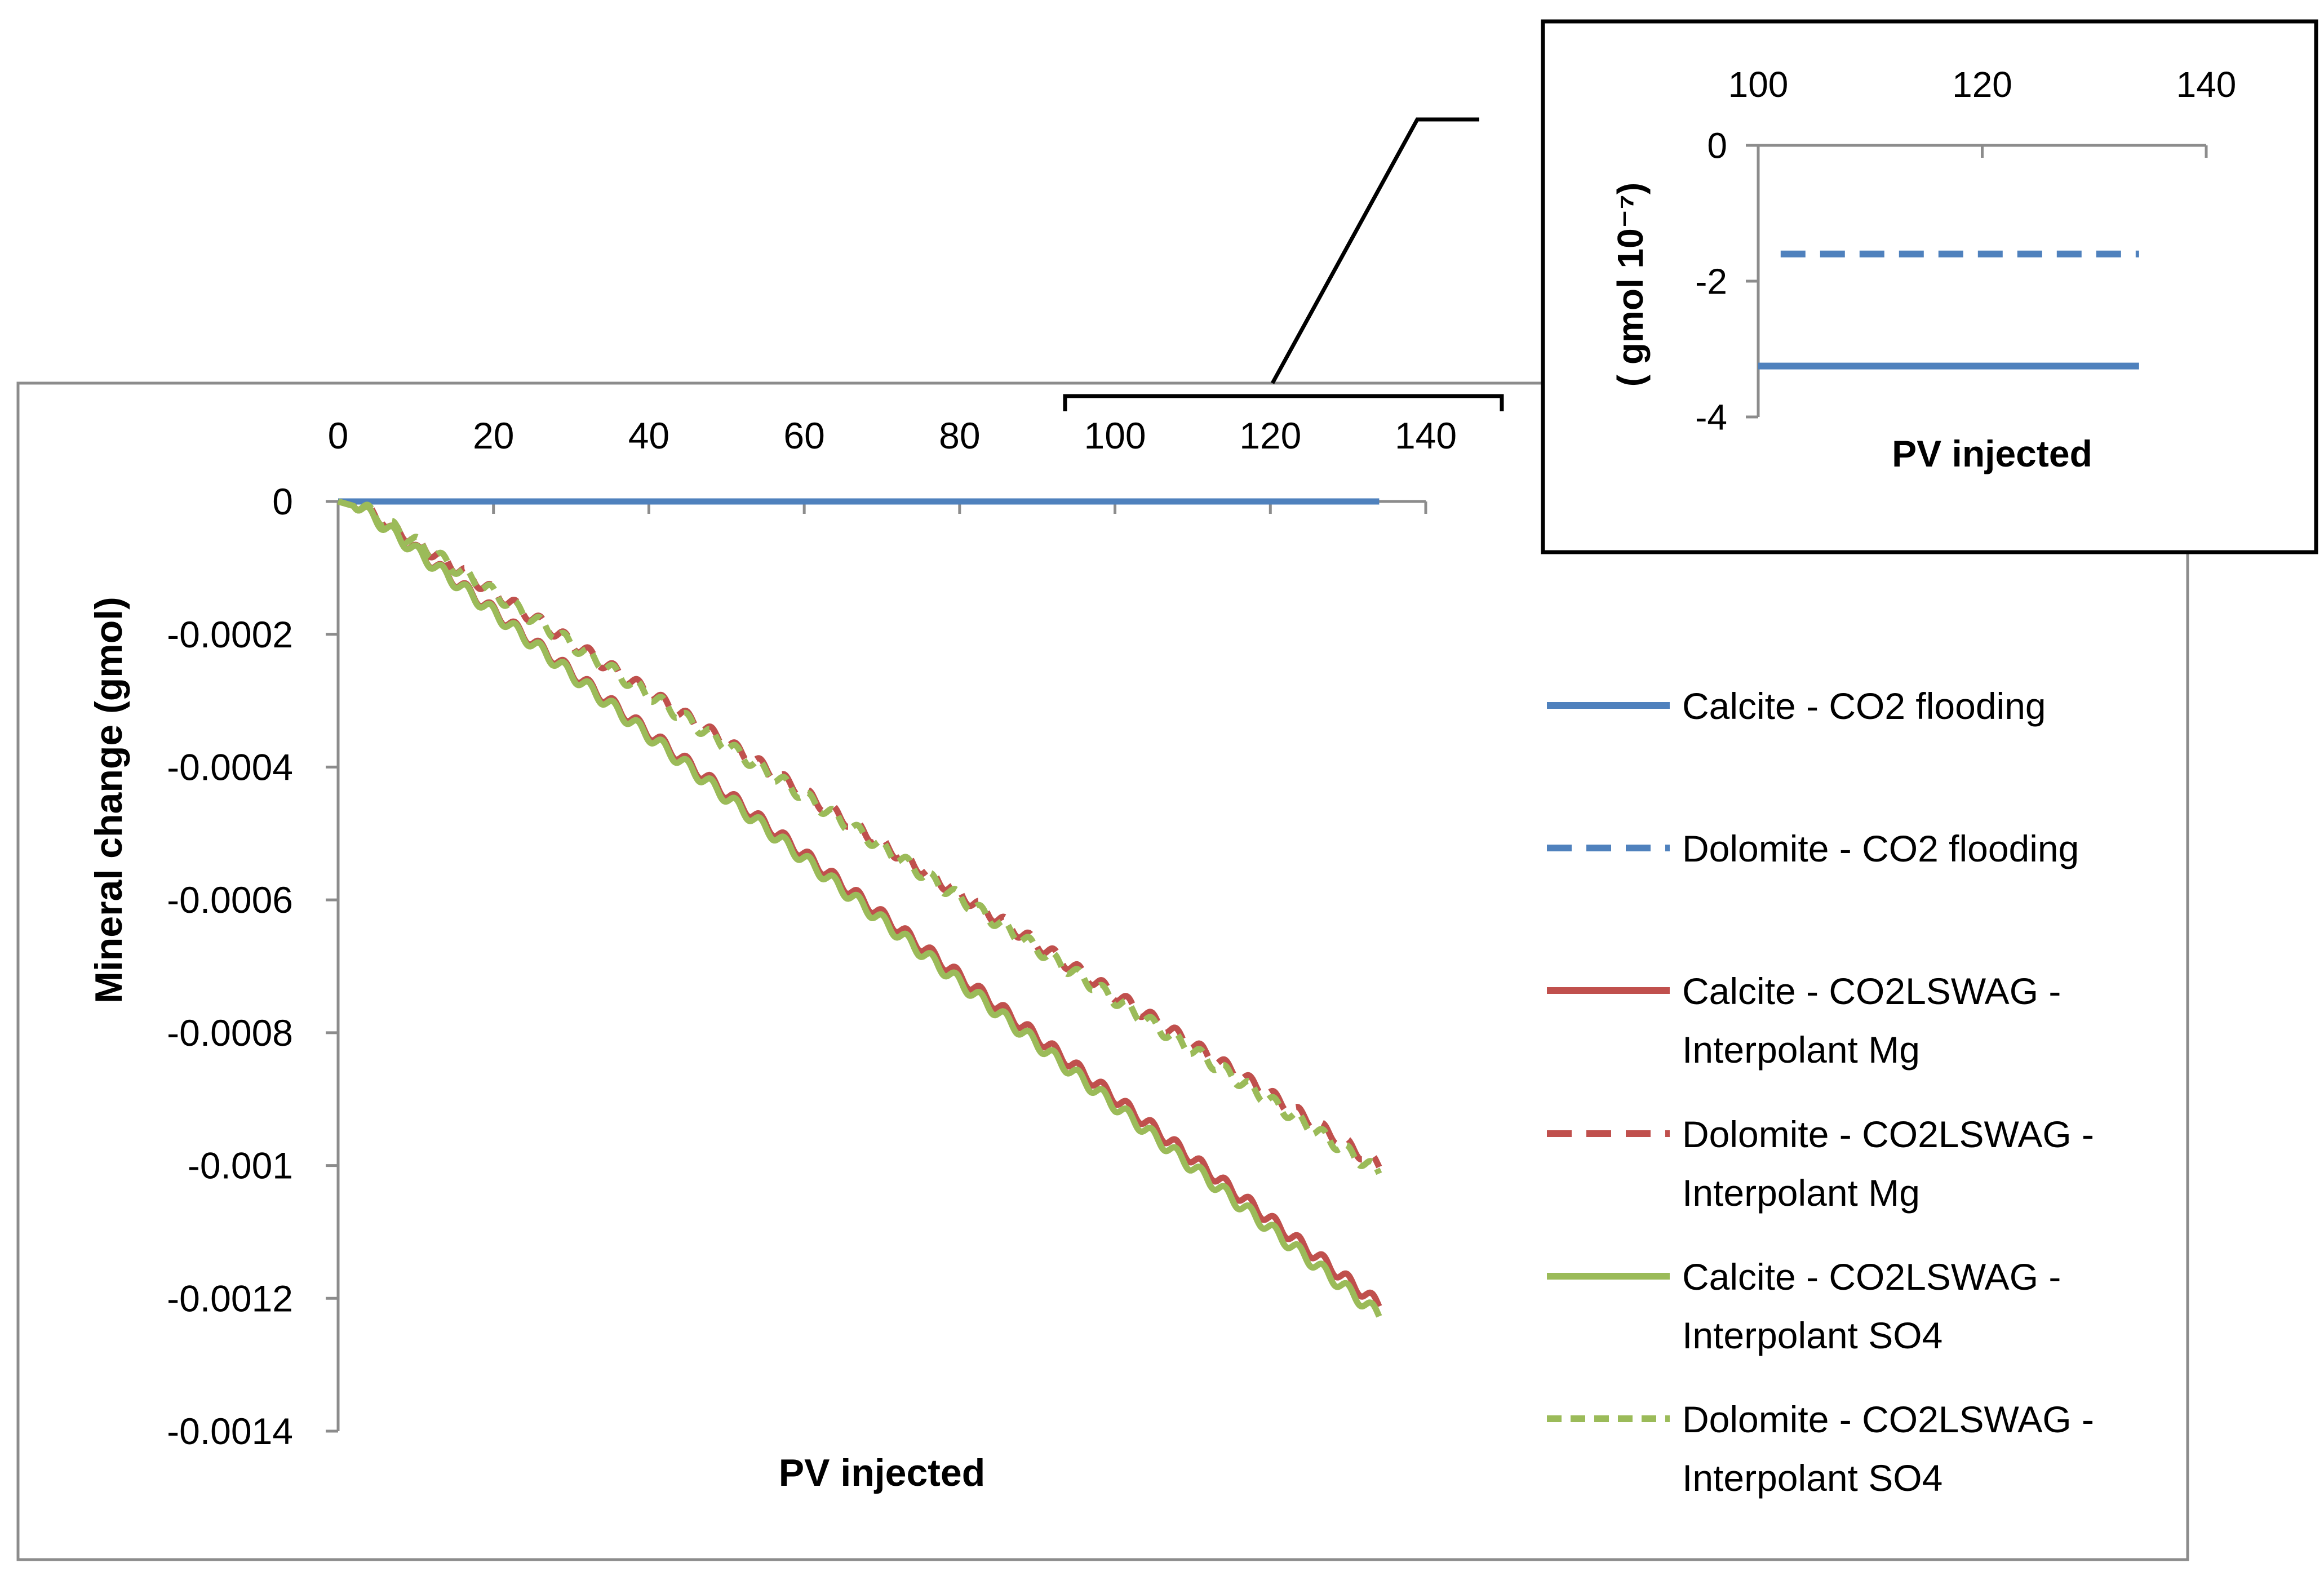 The height and width of the screenshot is (1572, 2324). Describe the element at coordinates (230, 768) in the screenshot. I see `main-y-tick-label: -0.0004` at that location.